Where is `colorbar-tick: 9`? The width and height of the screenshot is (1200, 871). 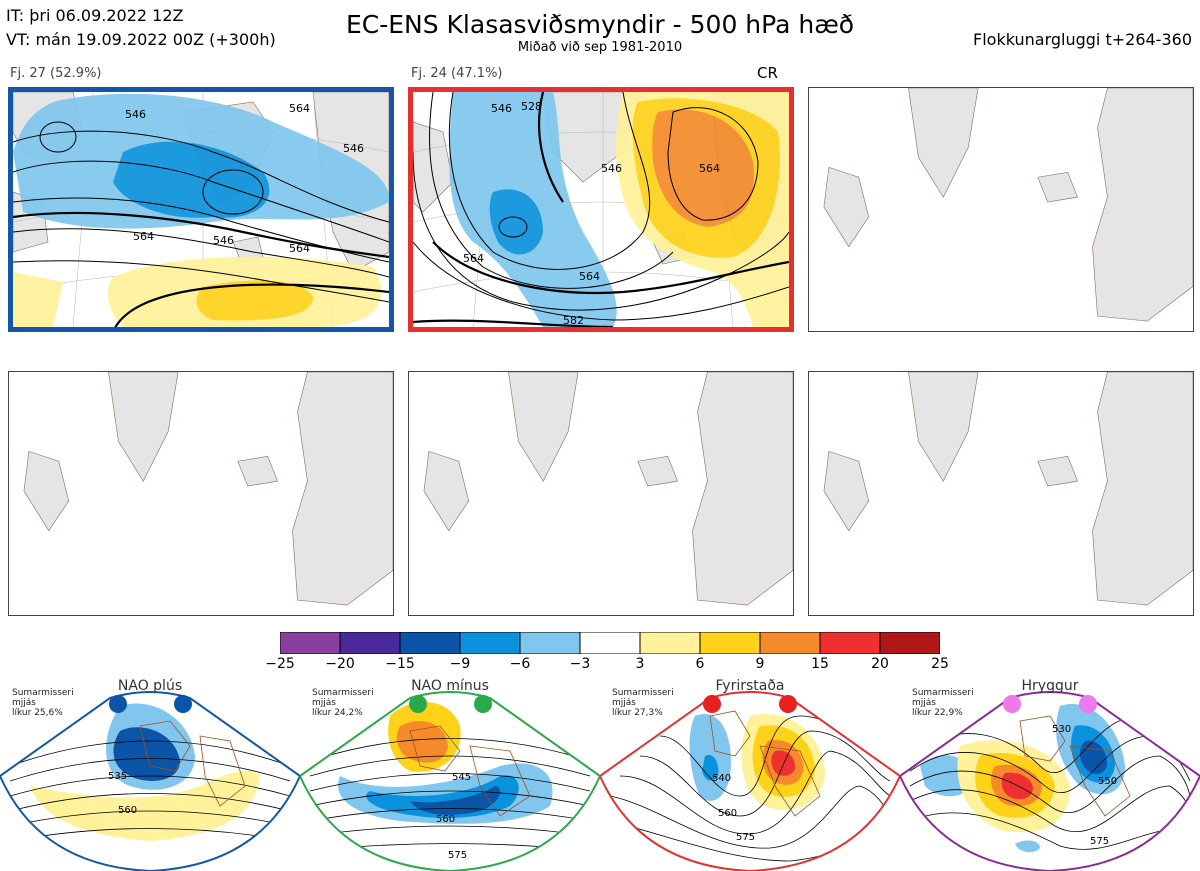 colorbar-tick: 9 is located at coordinates (760, 664).